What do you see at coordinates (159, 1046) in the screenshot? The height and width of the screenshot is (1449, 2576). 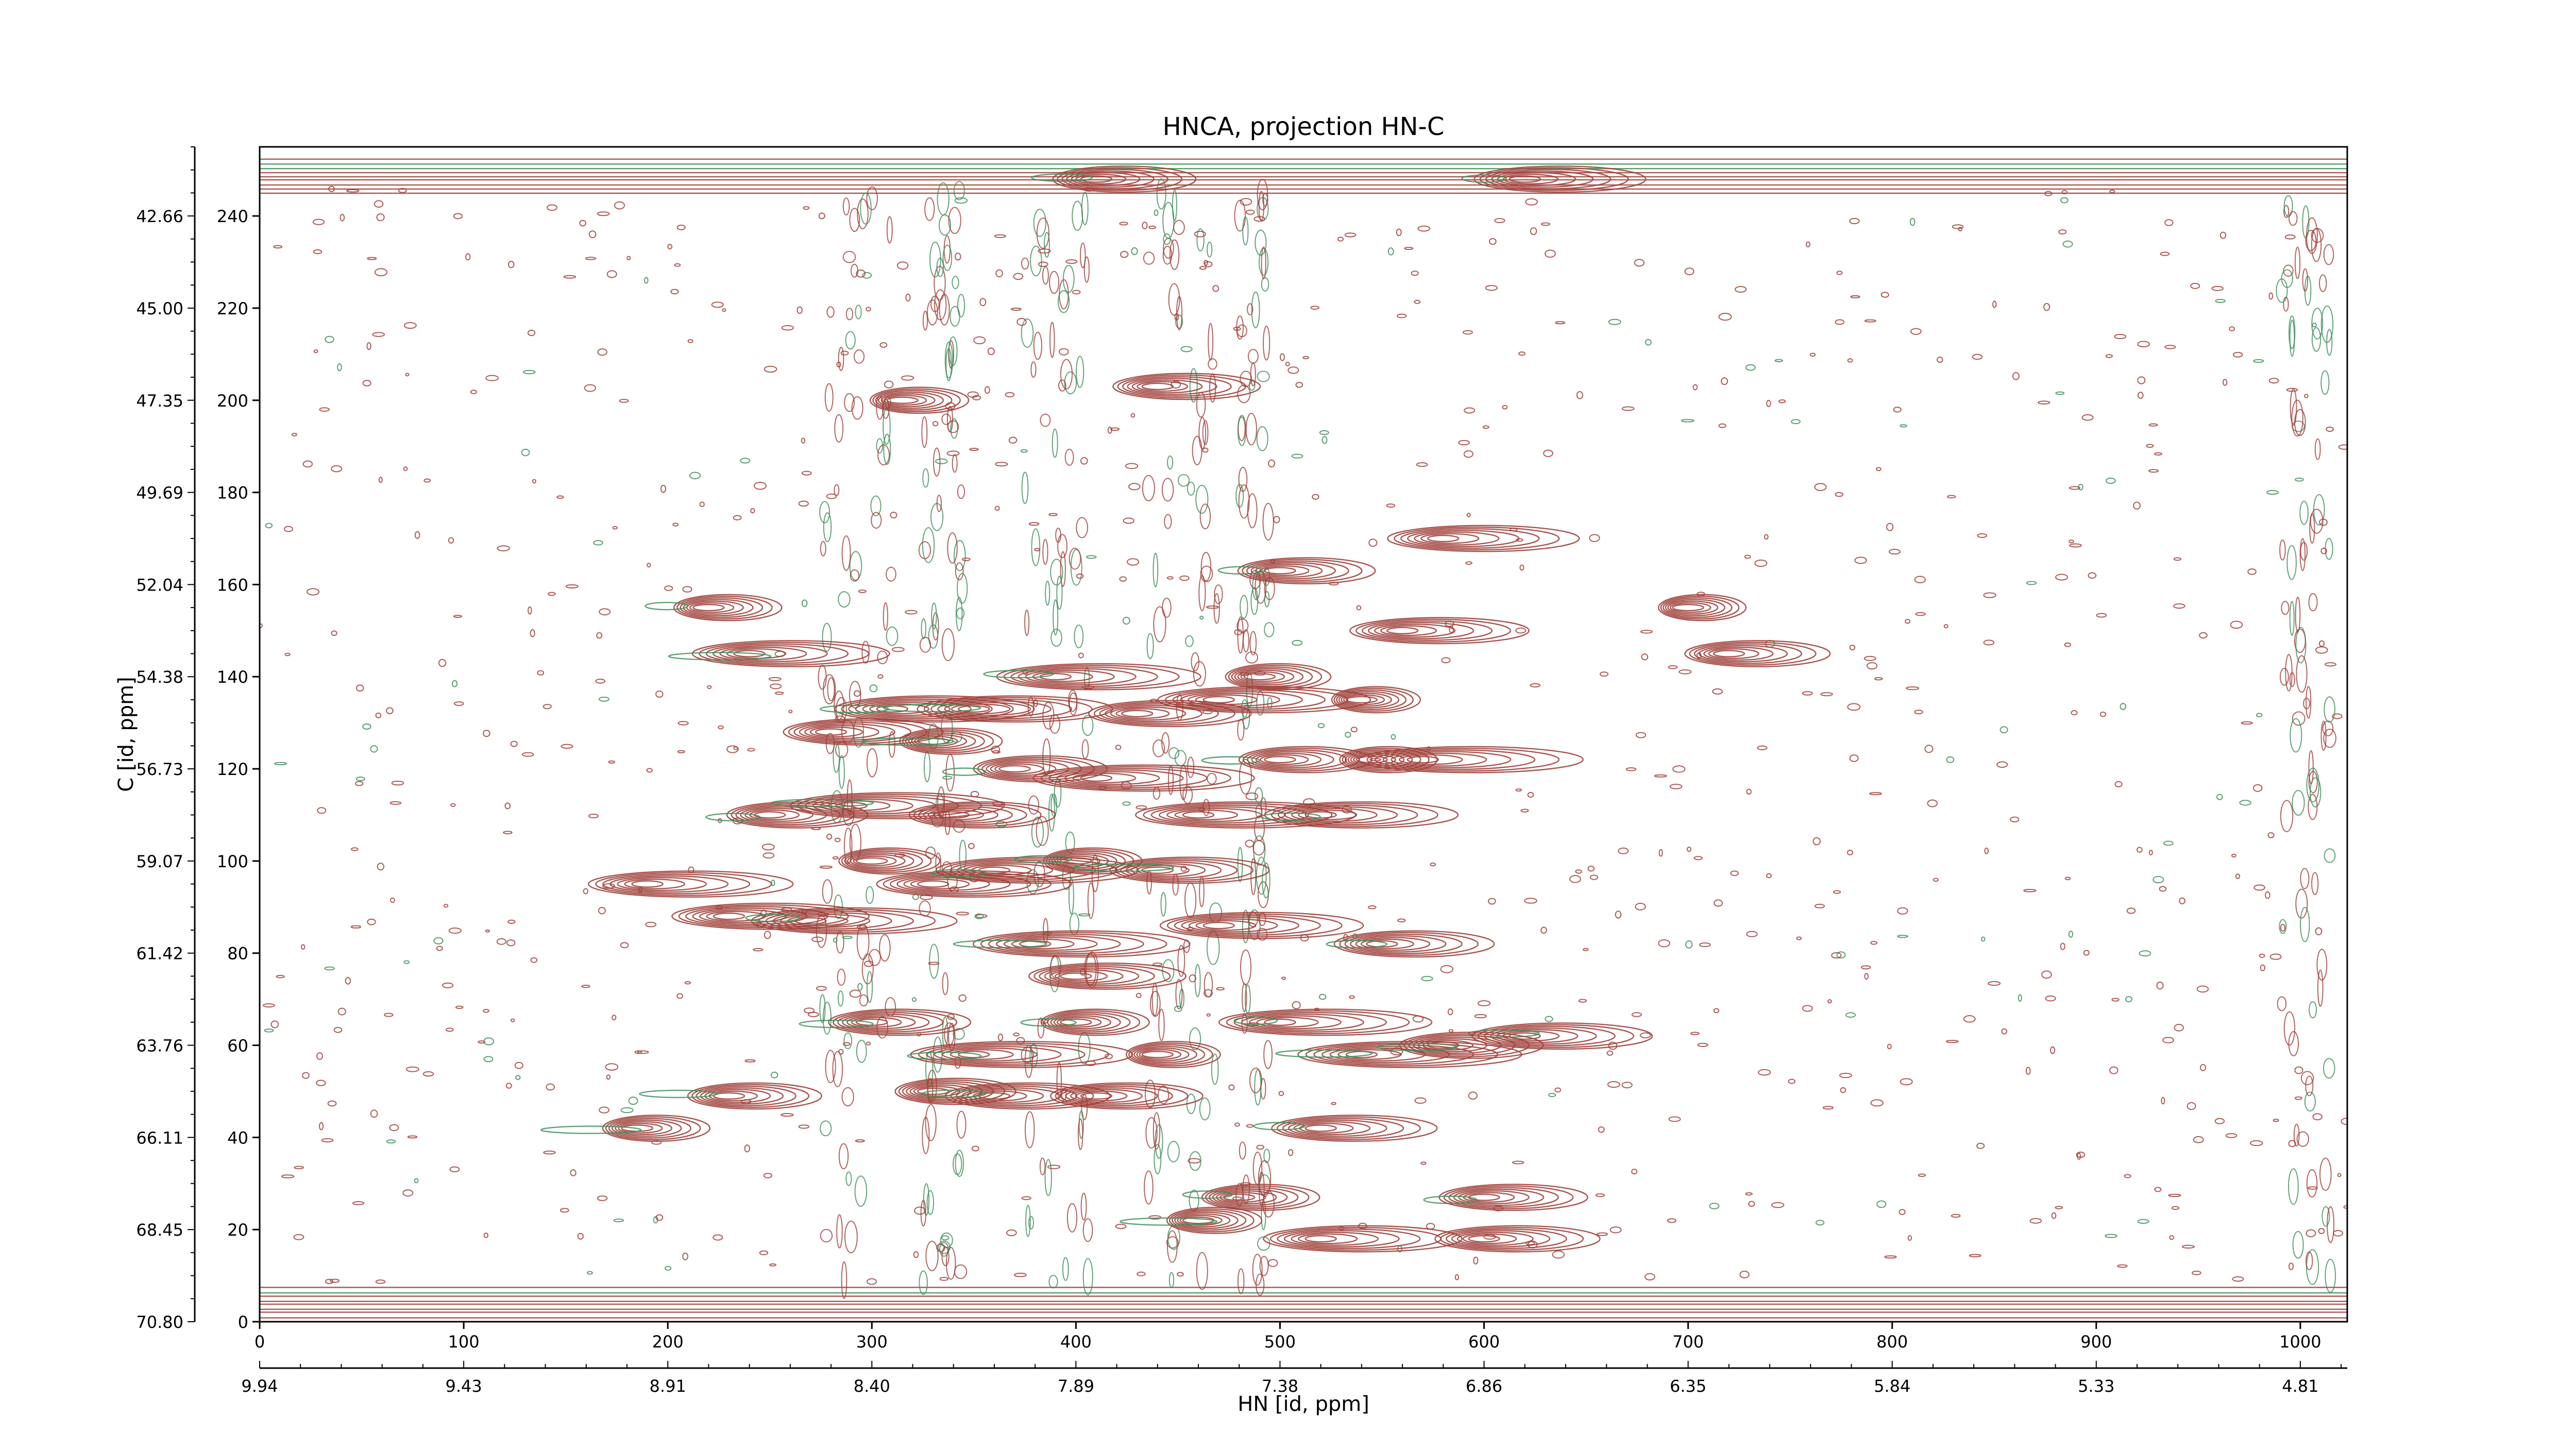 I see `y-ppm-tick-label: 63.76` at bounding box center [159, 1046].